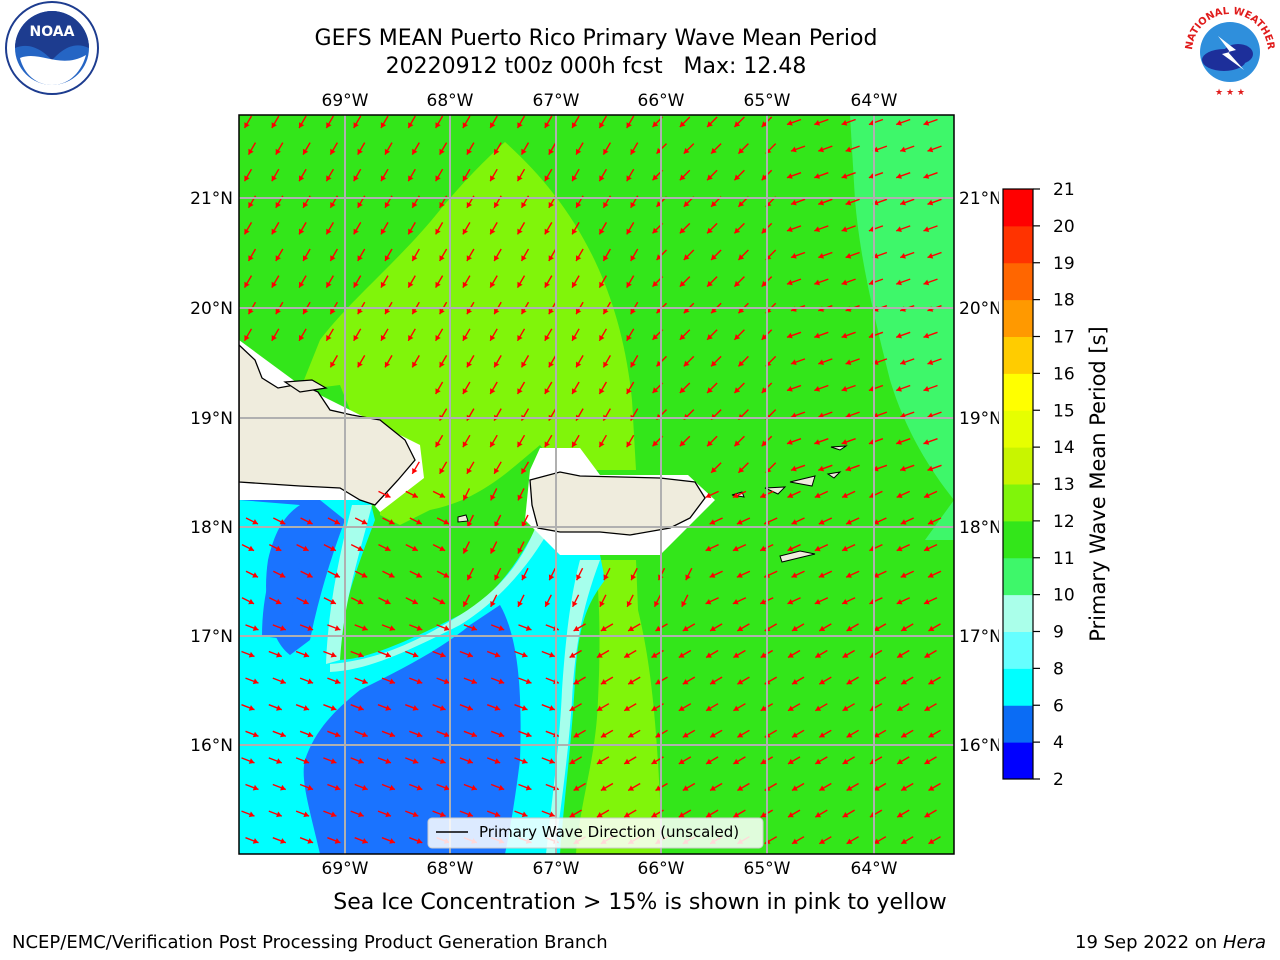 The height and width of the screenshot is (960, 1280). Describe the element at coordinates (1064, 596) in the screenshot. I see `colorbar-tick-label: 10` at that location.